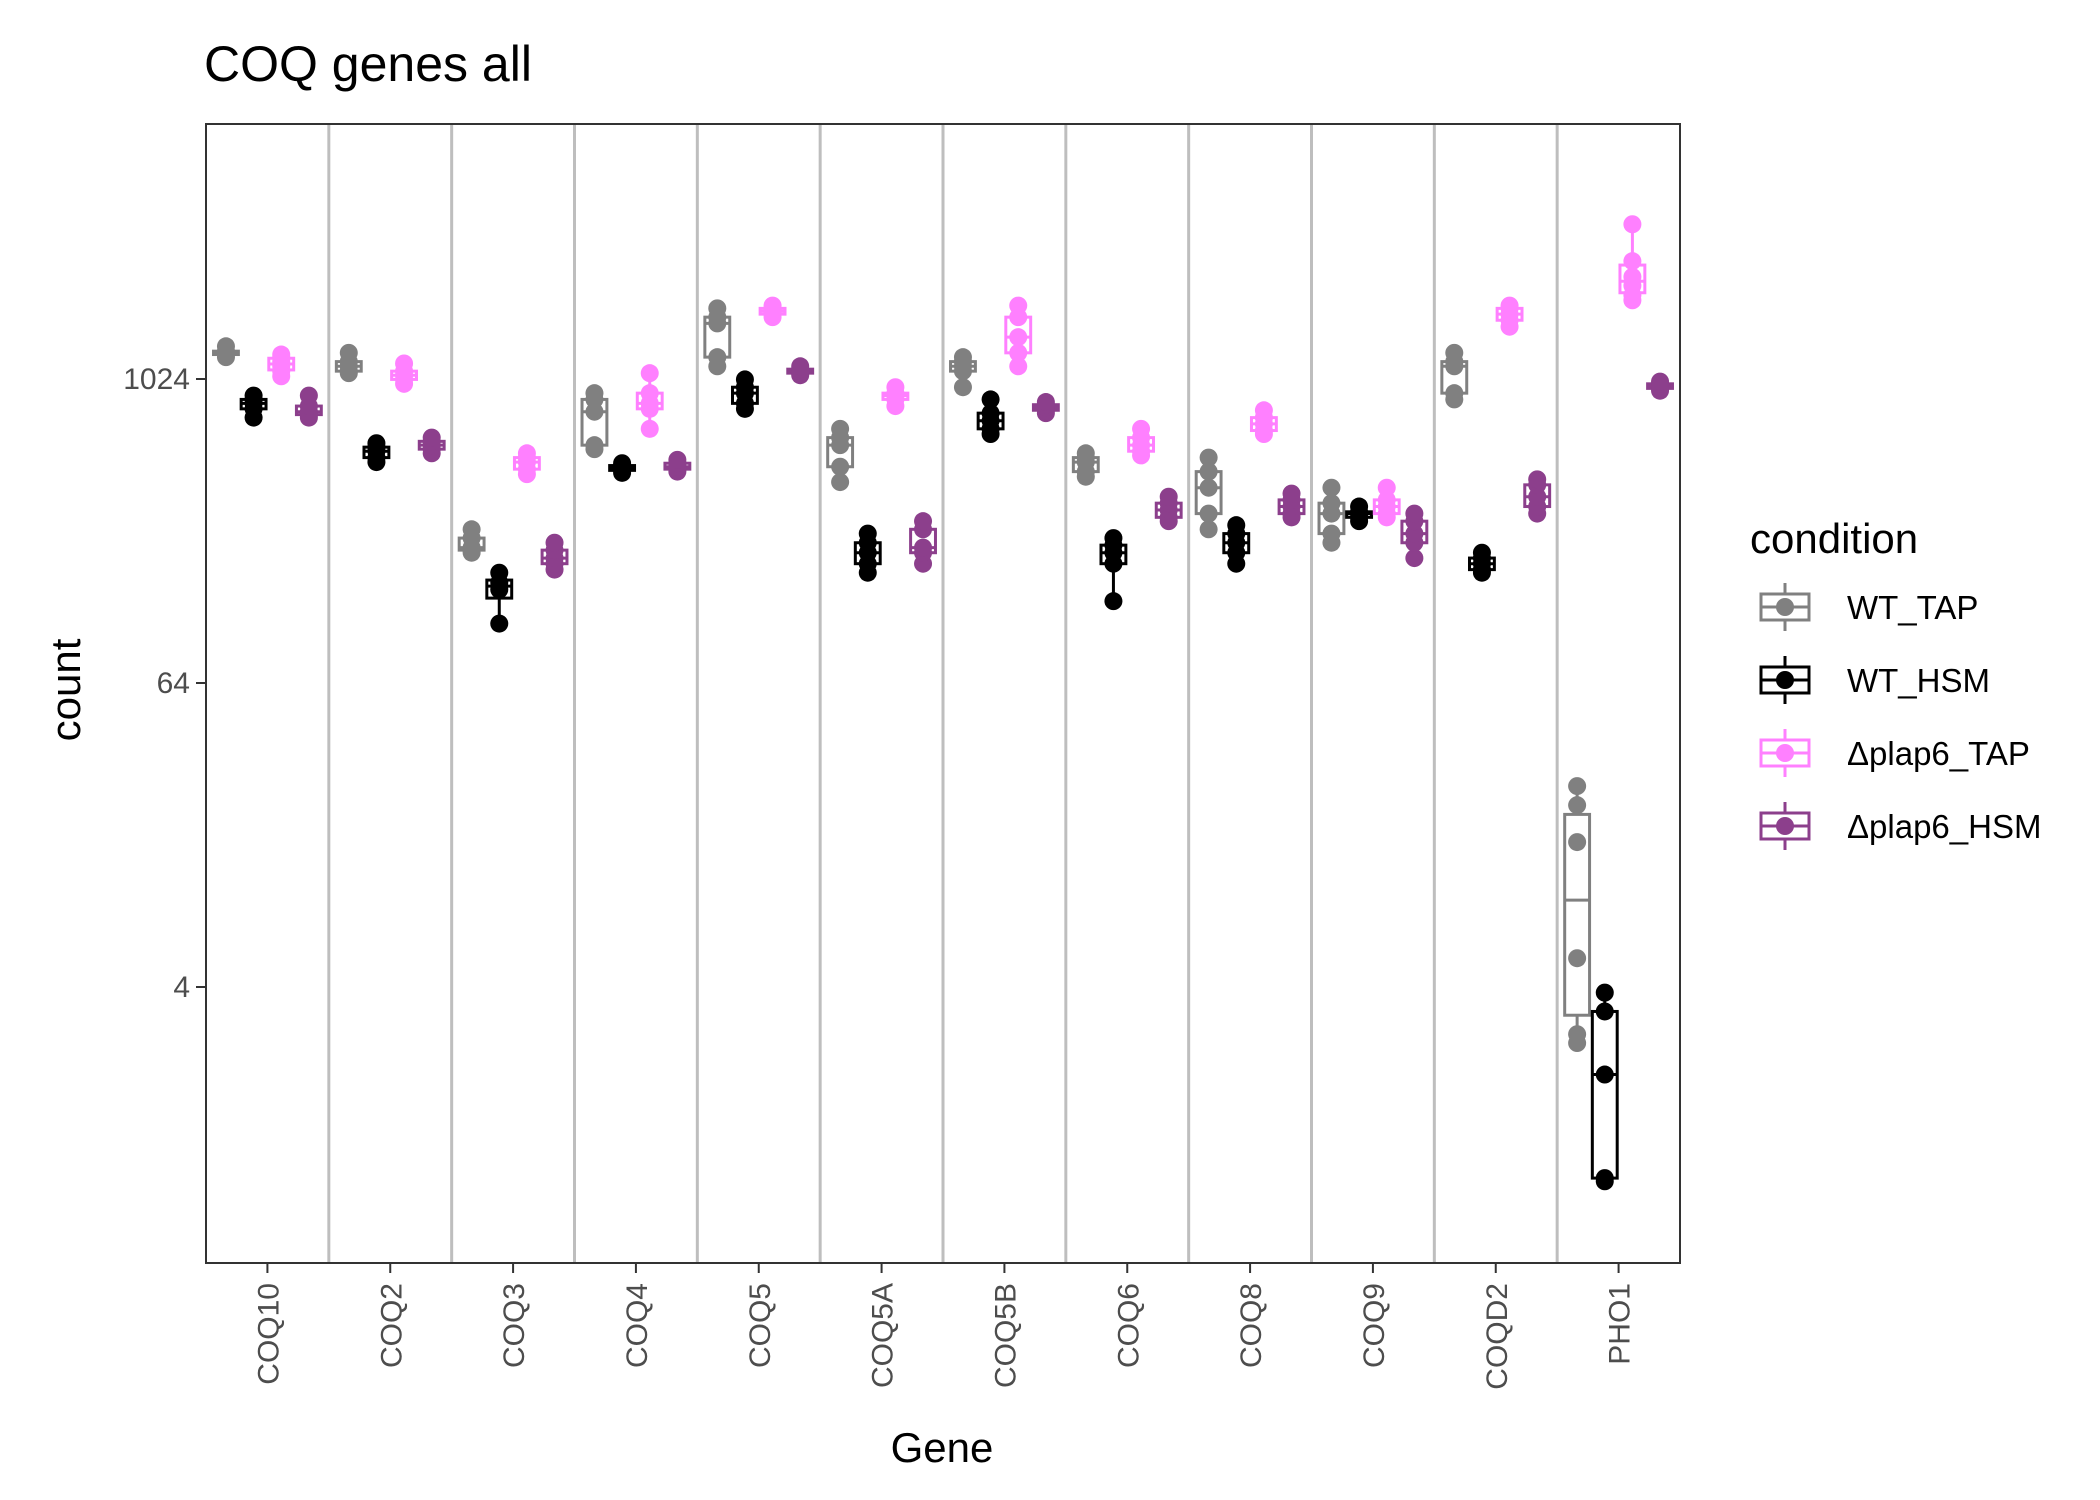 This screenshot has height=1500, width=2100. I want to click on legend-label: Δplap6_HSM, so click(1944, 826).